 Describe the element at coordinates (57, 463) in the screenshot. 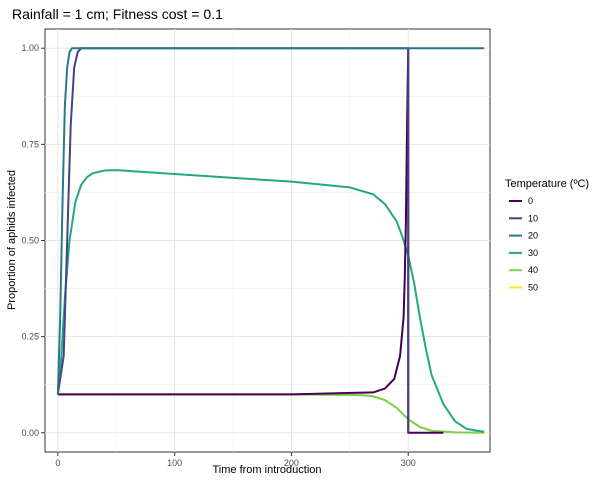

I see `x-tick-label: 0` at that location.